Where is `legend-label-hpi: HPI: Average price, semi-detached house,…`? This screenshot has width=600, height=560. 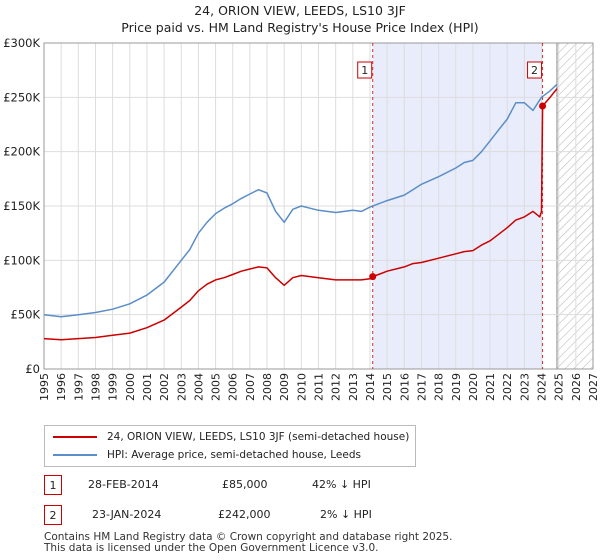 legend-label-hpi: HPI: Average price, semi-detached house,… is located at coordinates (234, 455).